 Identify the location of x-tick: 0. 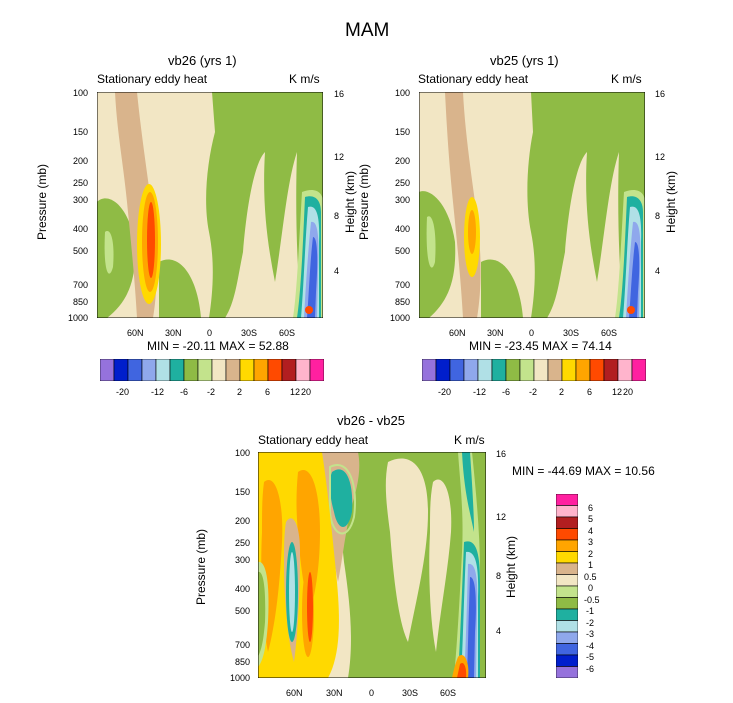
(532, 333).